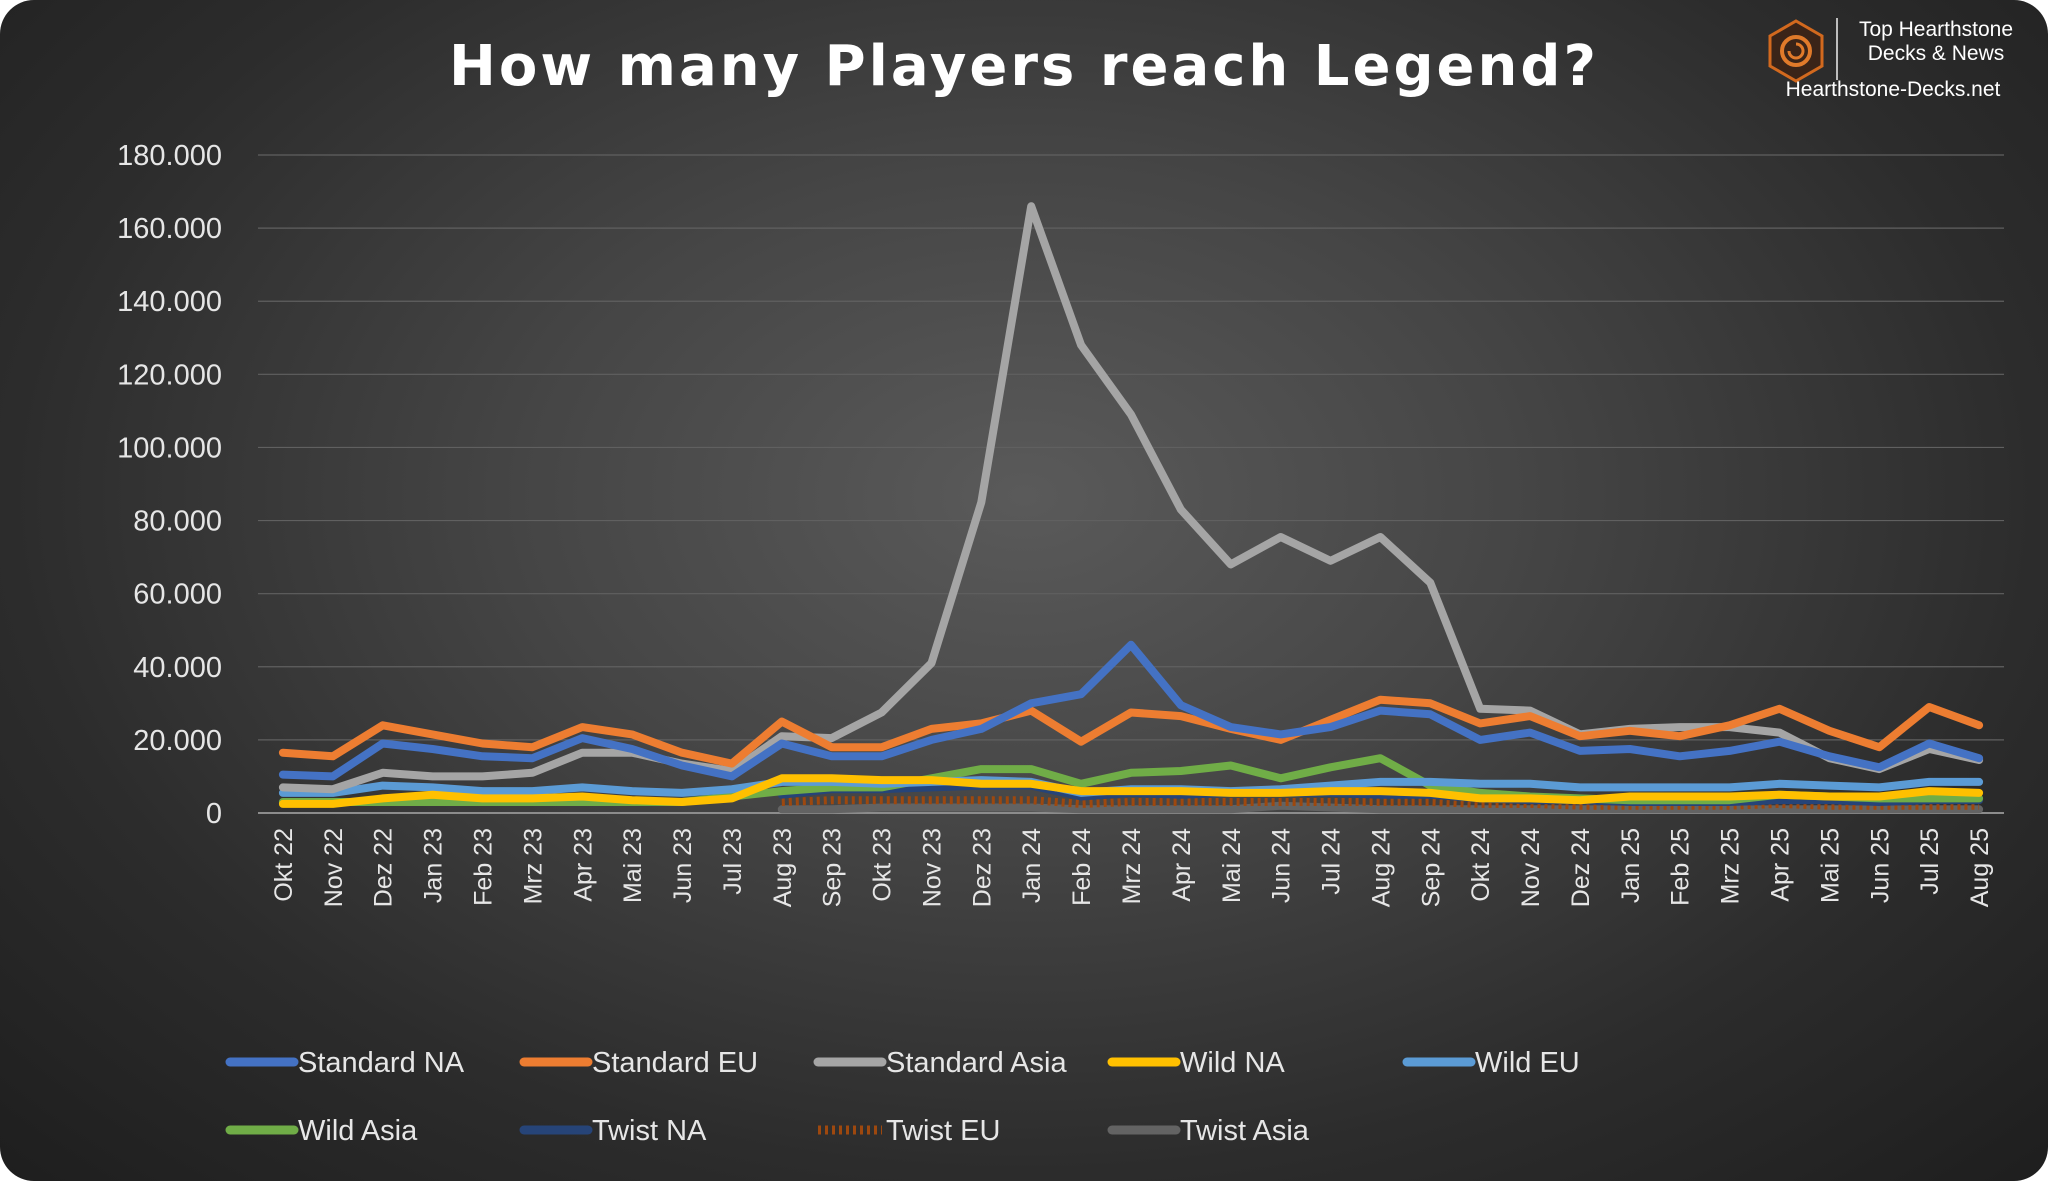 The width and height of the screenshot is (2048, 1181). Describe the element at coordinates (334, 867) in the screenshot. I see `x-tick-label: Nov 22` at that location.